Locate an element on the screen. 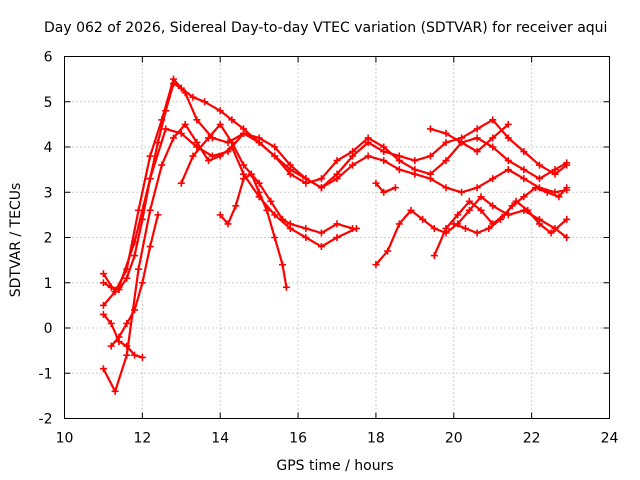 Image resolution: width=640 pixels, height=480 pixels. x-tick-label: 14 is located at coordinates (220, 439).